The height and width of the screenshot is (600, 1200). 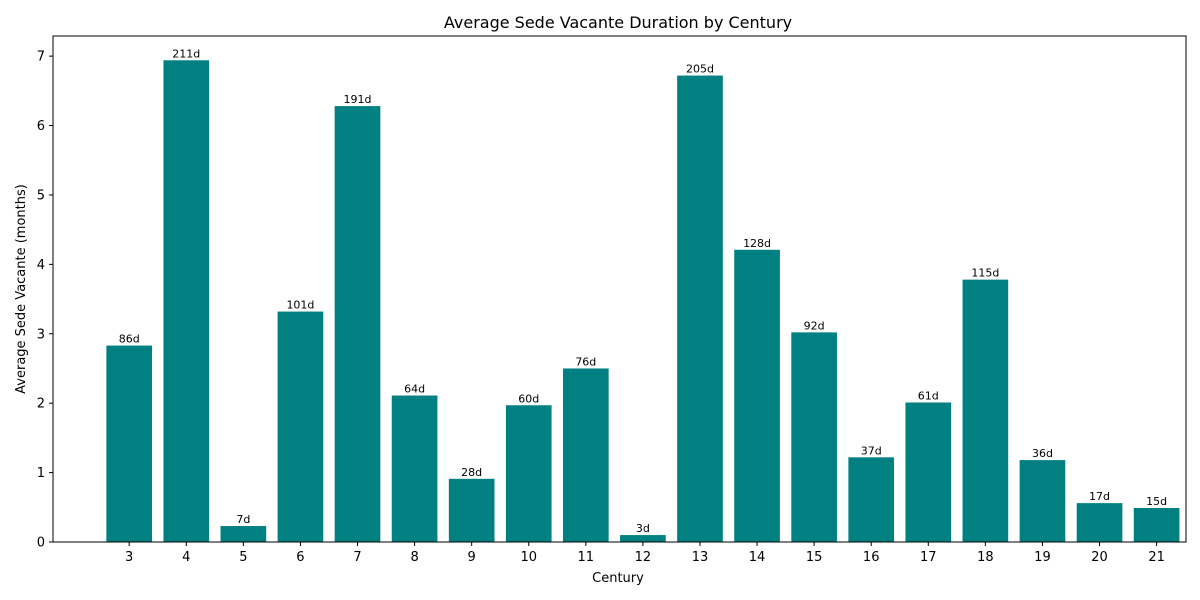 What do you see at coordinates (357, 557) in the screenshot?
I see `x-tick-label-7: 7` at bounding box center [357, 557].